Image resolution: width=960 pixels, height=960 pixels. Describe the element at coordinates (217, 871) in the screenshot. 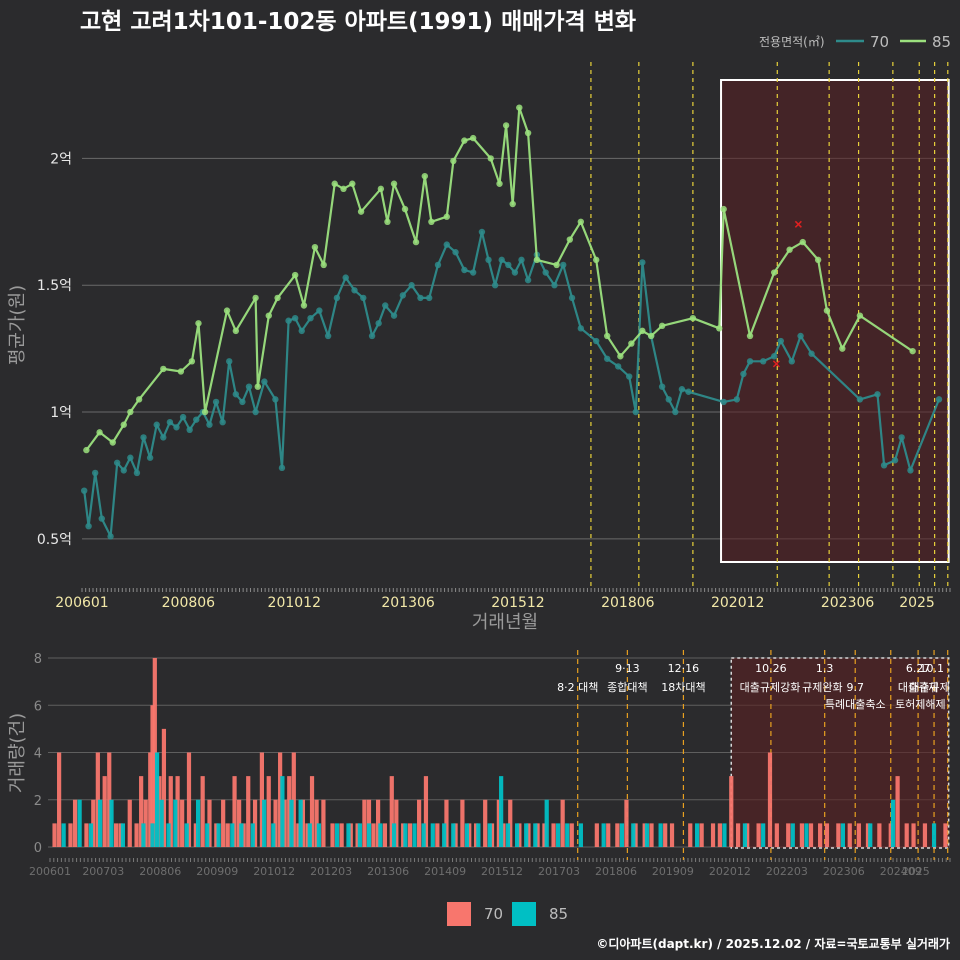

I see `bar-x-tick-label: 200909` at that location.